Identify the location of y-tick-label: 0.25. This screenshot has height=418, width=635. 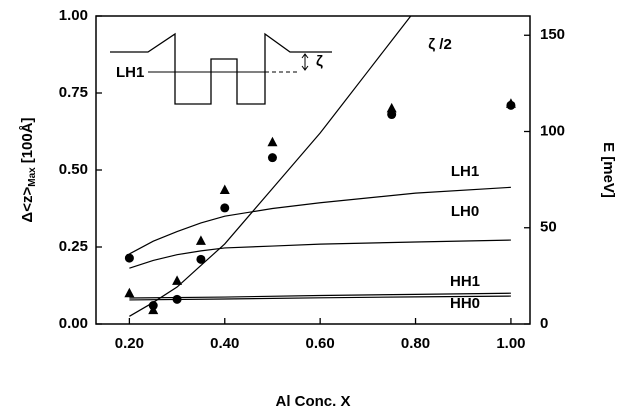
(73, 246).